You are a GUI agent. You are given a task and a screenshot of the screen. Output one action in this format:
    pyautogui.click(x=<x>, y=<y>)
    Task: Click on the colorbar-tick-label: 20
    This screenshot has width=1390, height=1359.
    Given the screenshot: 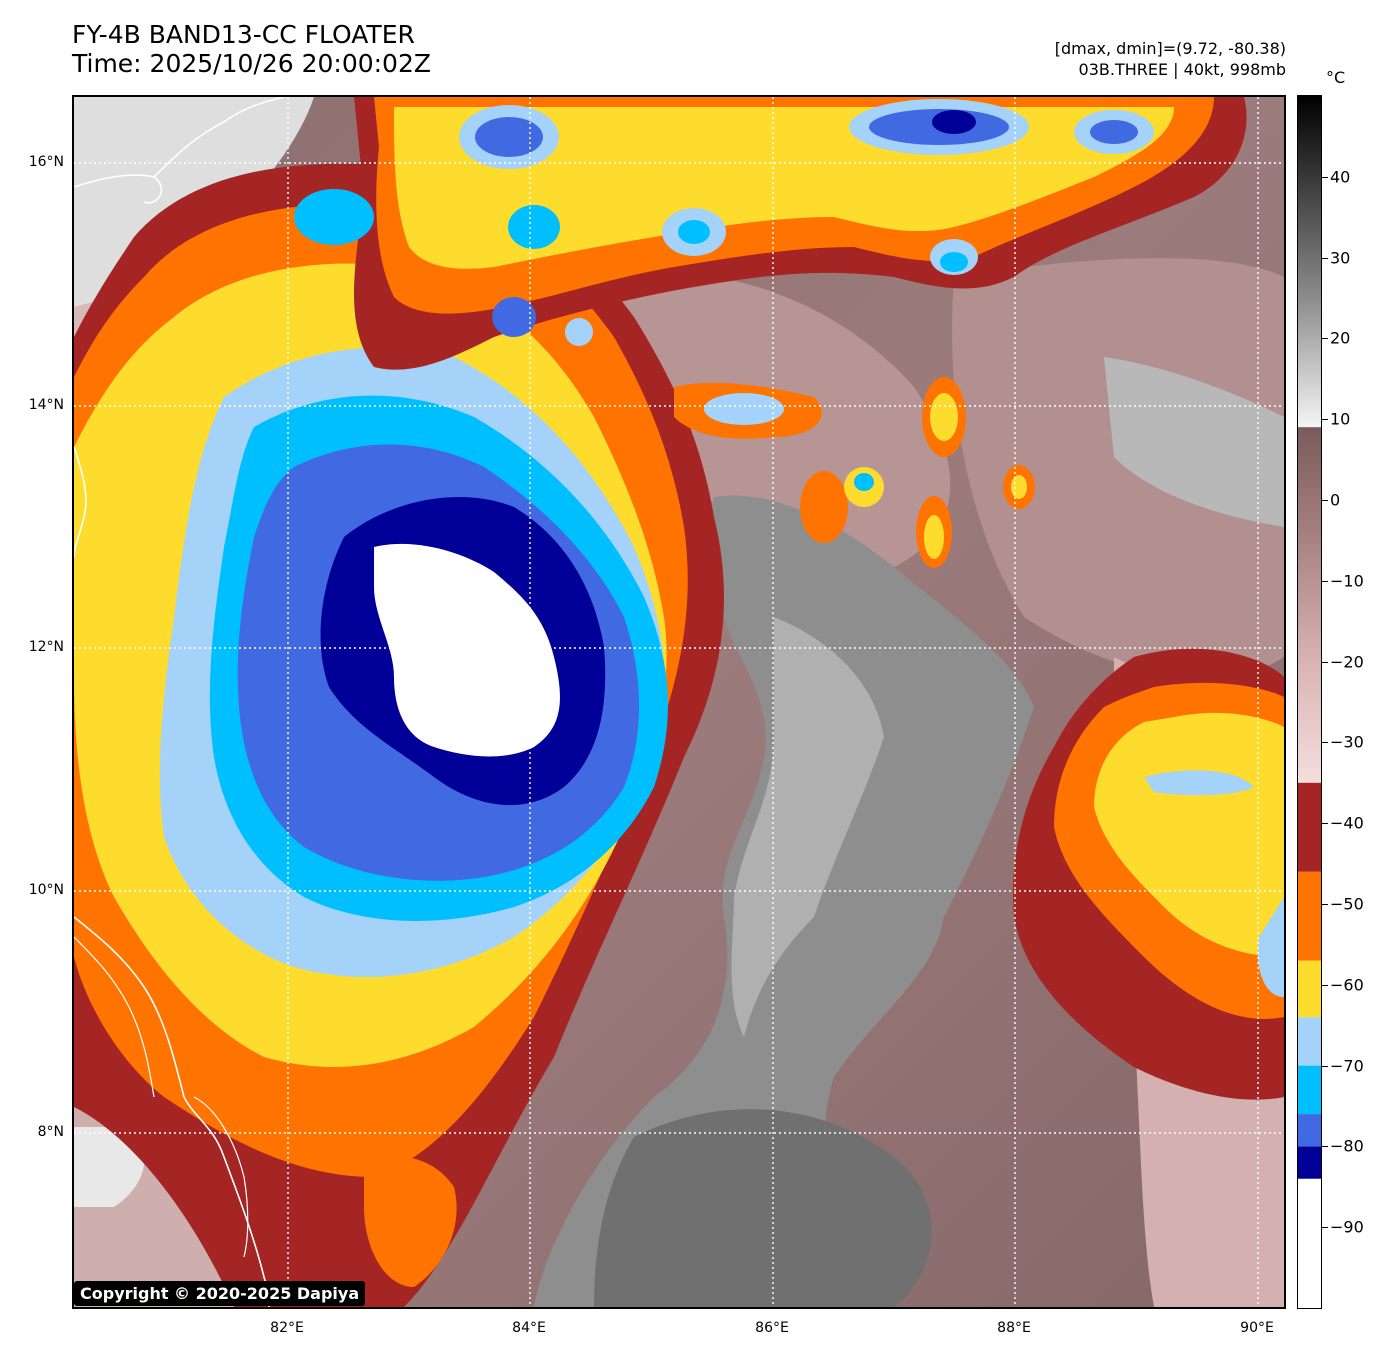 What is the action you would take?
    pyautogui.click(x=1340, y=338)
    